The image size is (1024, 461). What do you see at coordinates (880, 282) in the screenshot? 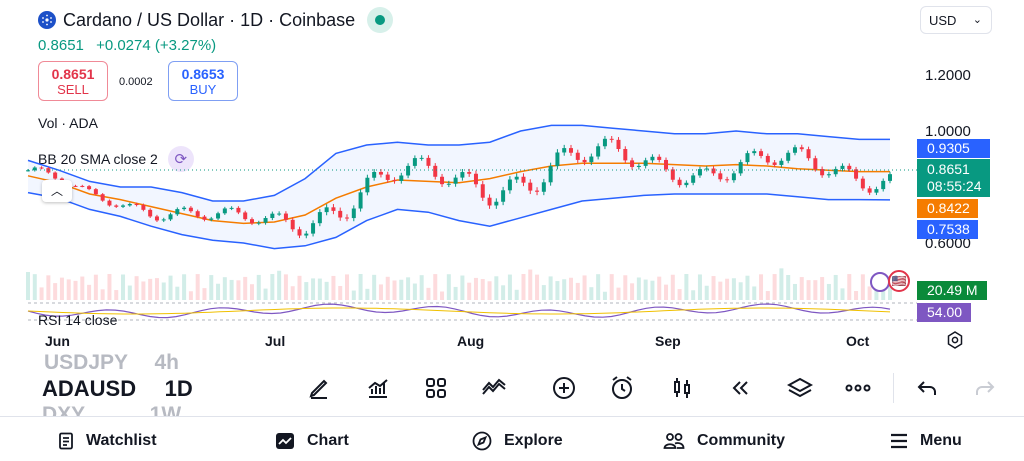
I see `event-badge-icon` at bounding box center [880, 282].